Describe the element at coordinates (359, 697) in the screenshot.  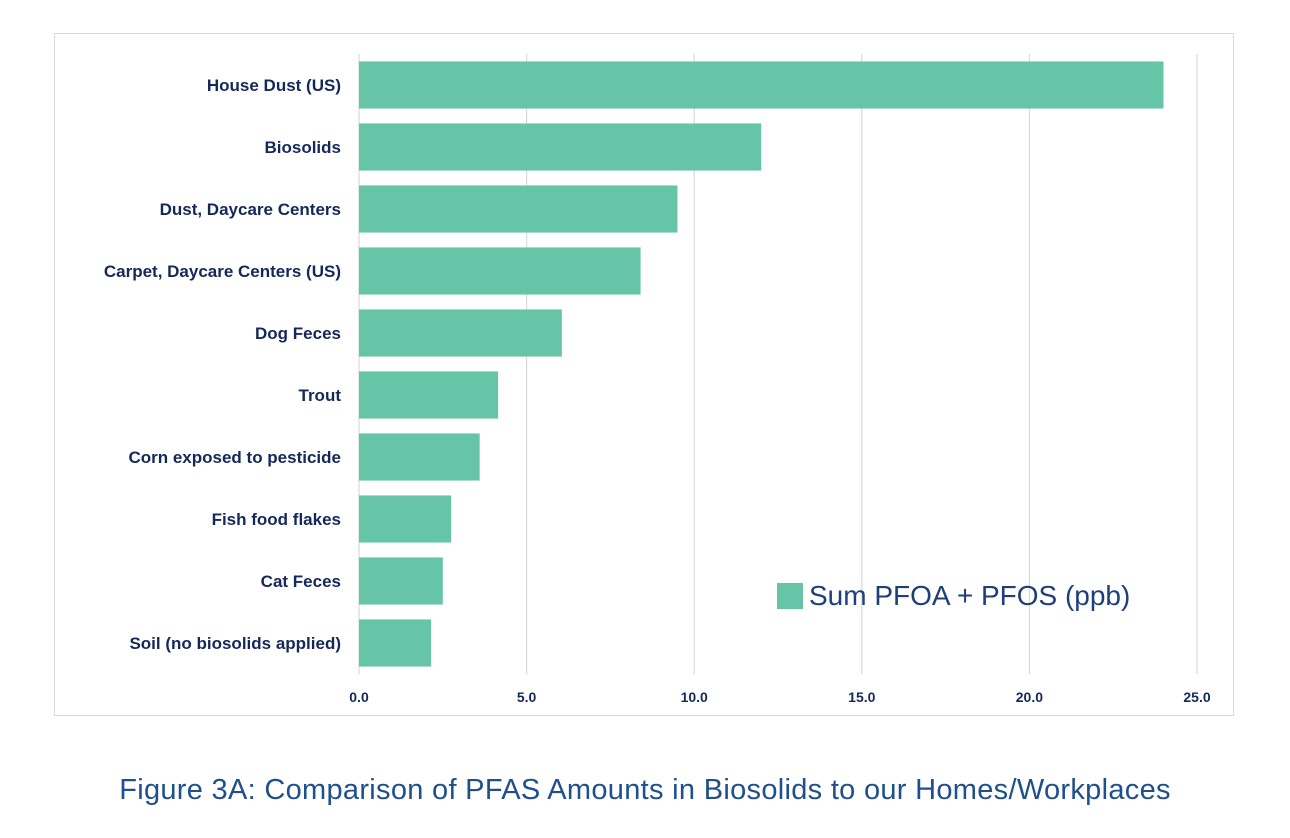
I see `x-tick-label: 0.0` at that location.